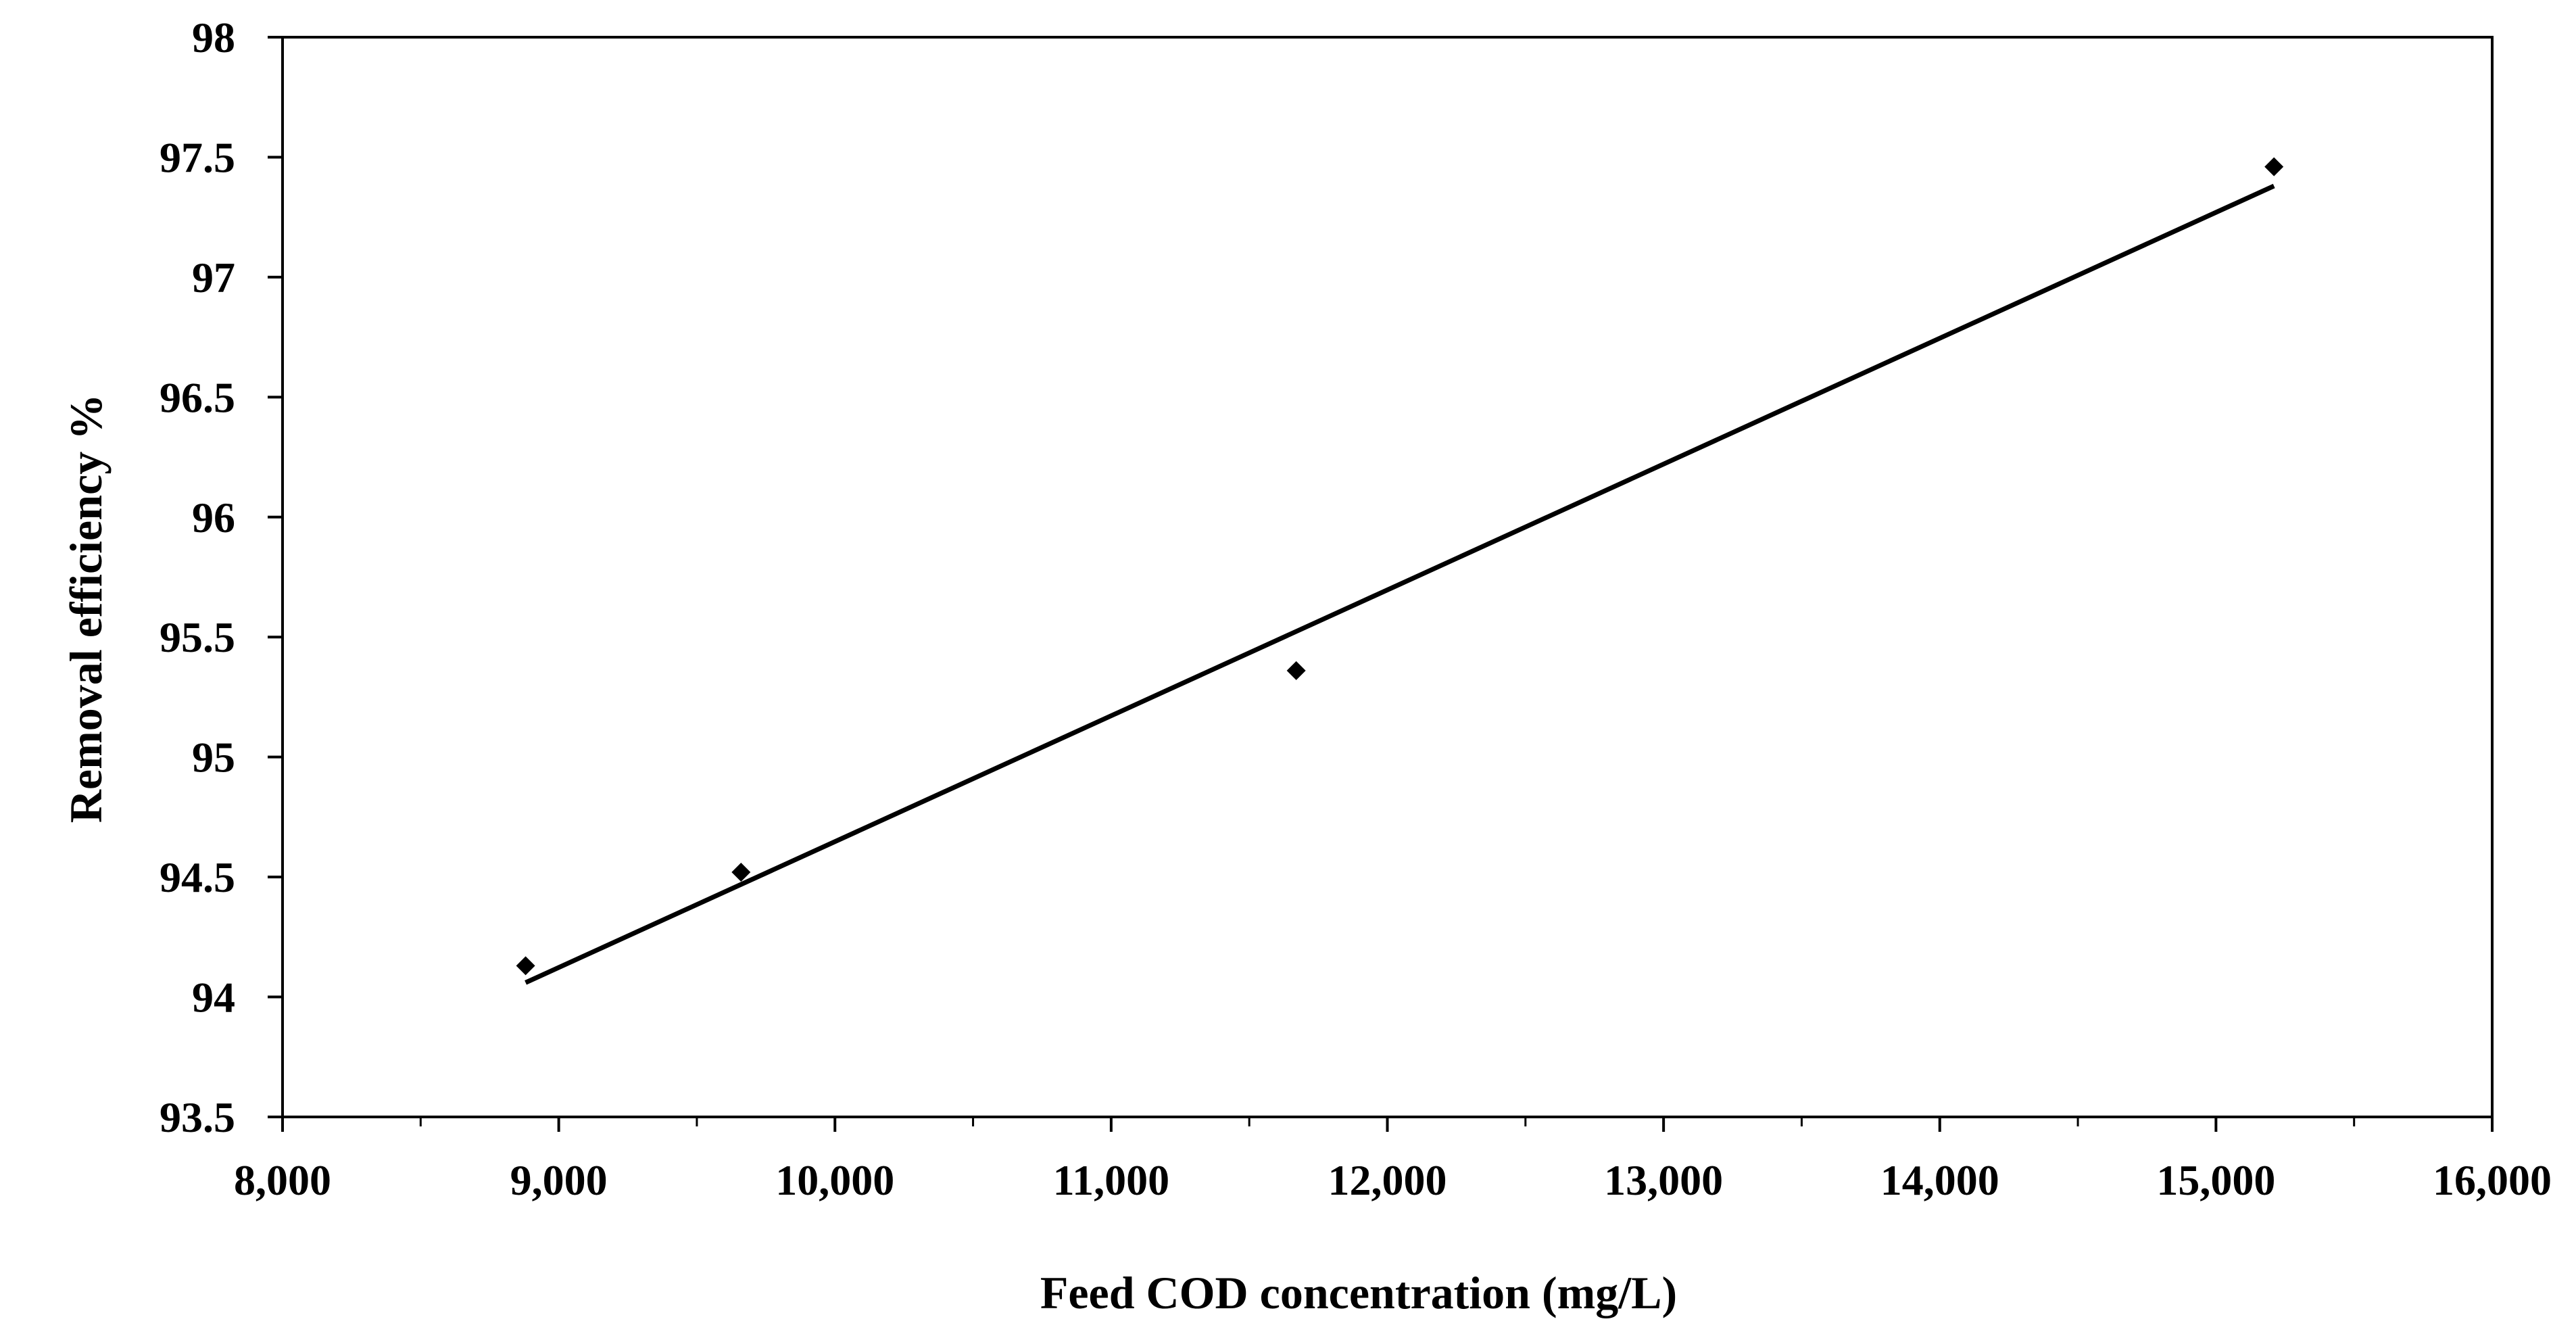 This screenshot has height=1336, width=2576. Describe the element at coordinates (1111, 1180) in the screenshot. I see `x-tick-label: 11,000` at that location.